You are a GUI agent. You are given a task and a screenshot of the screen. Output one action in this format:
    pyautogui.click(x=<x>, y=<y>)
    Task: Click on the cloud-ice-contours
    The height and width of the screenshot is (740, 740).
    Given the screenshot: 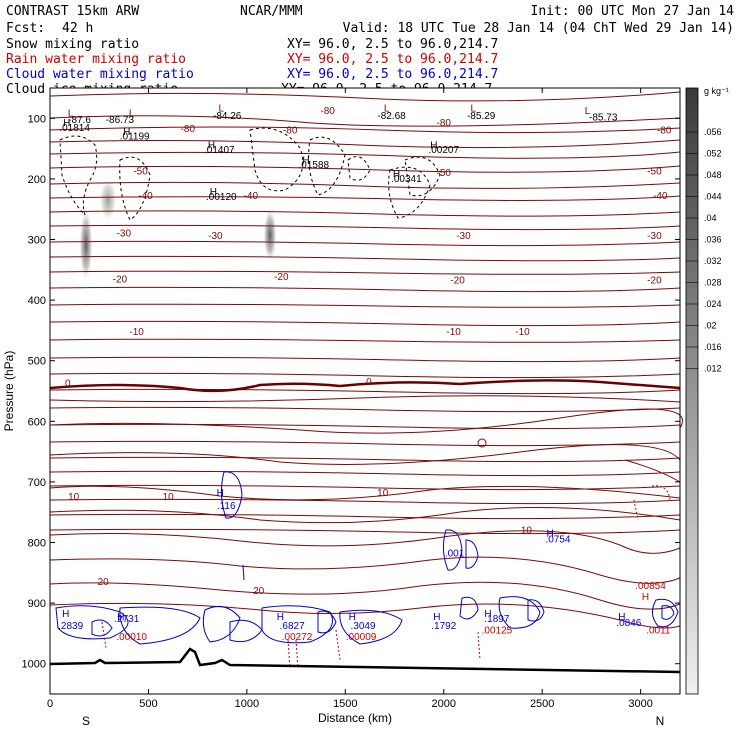 What is the action you would take?
    pyautogui.click(x=250, y=174)
    